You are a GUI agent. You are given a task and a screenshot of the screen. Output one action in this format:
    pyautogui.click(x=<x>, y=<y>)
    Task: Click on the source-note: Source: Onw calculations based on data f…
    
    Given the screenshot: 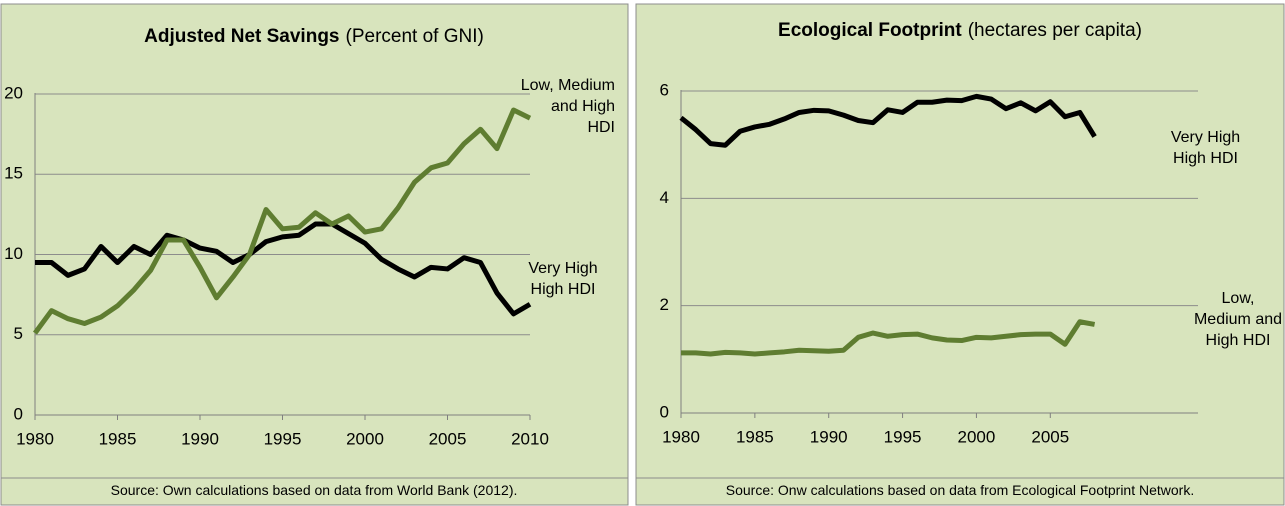 What is the action you would take?
    pyautogui.click(x=960, y=490)
    